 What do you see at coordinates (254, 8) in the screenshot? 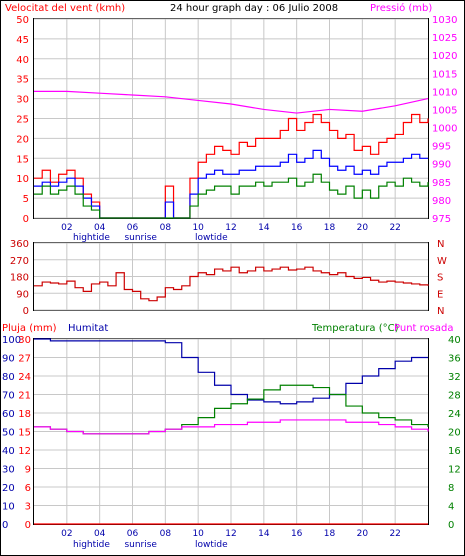
I see `graph-date-title: 24 hour graph day : 06 Julio 2008` at bounding box center [254, 8].